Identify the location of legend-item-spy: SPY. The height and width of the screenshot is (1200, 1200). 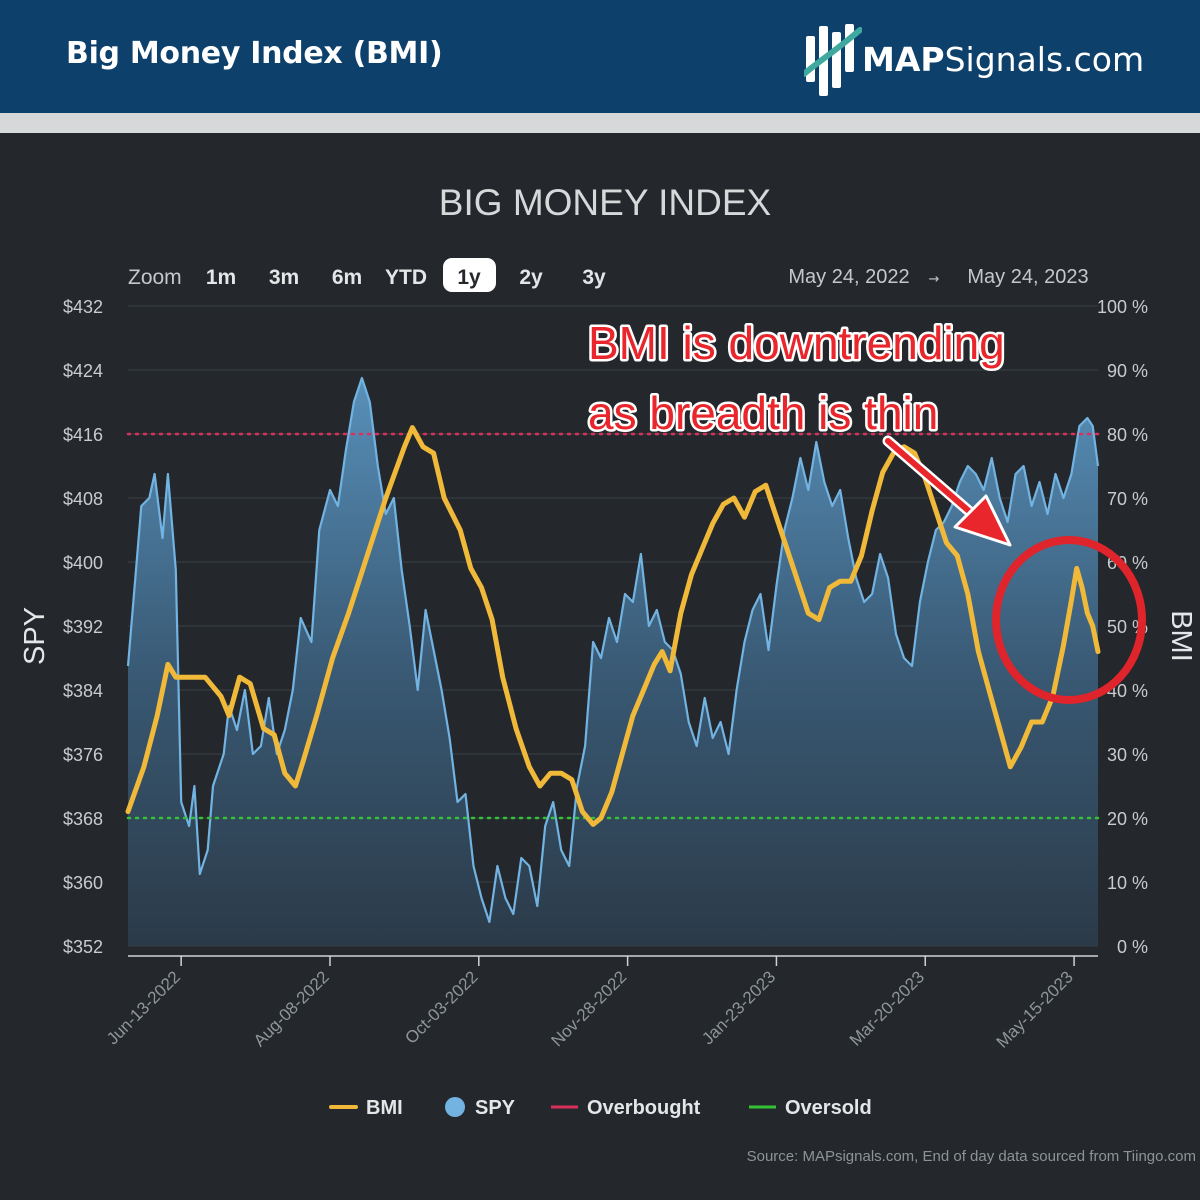
(480, 1108).